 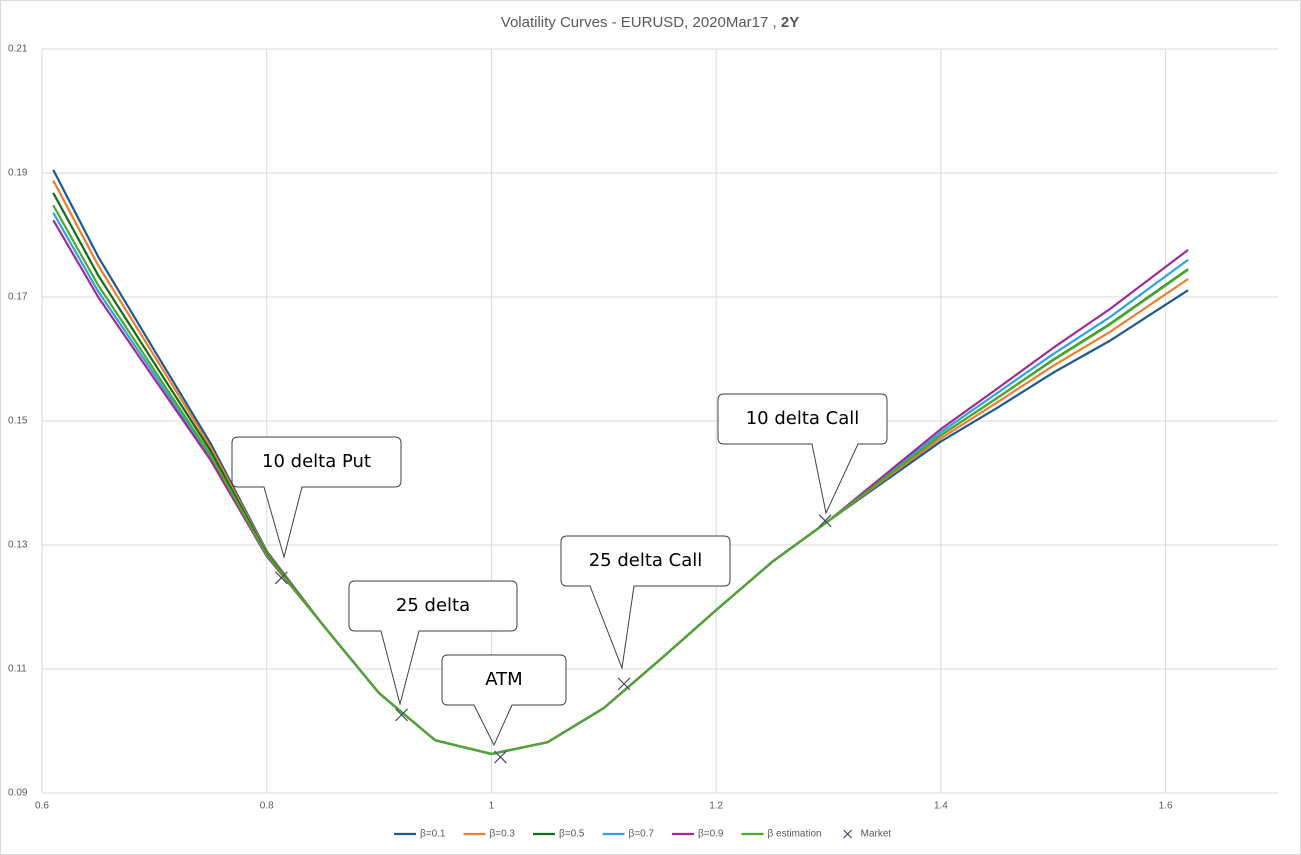 What do you see at coordinates (503, 679) in the screenshot?
I see `callout-text: ATM` at bounding box center [503, 679].